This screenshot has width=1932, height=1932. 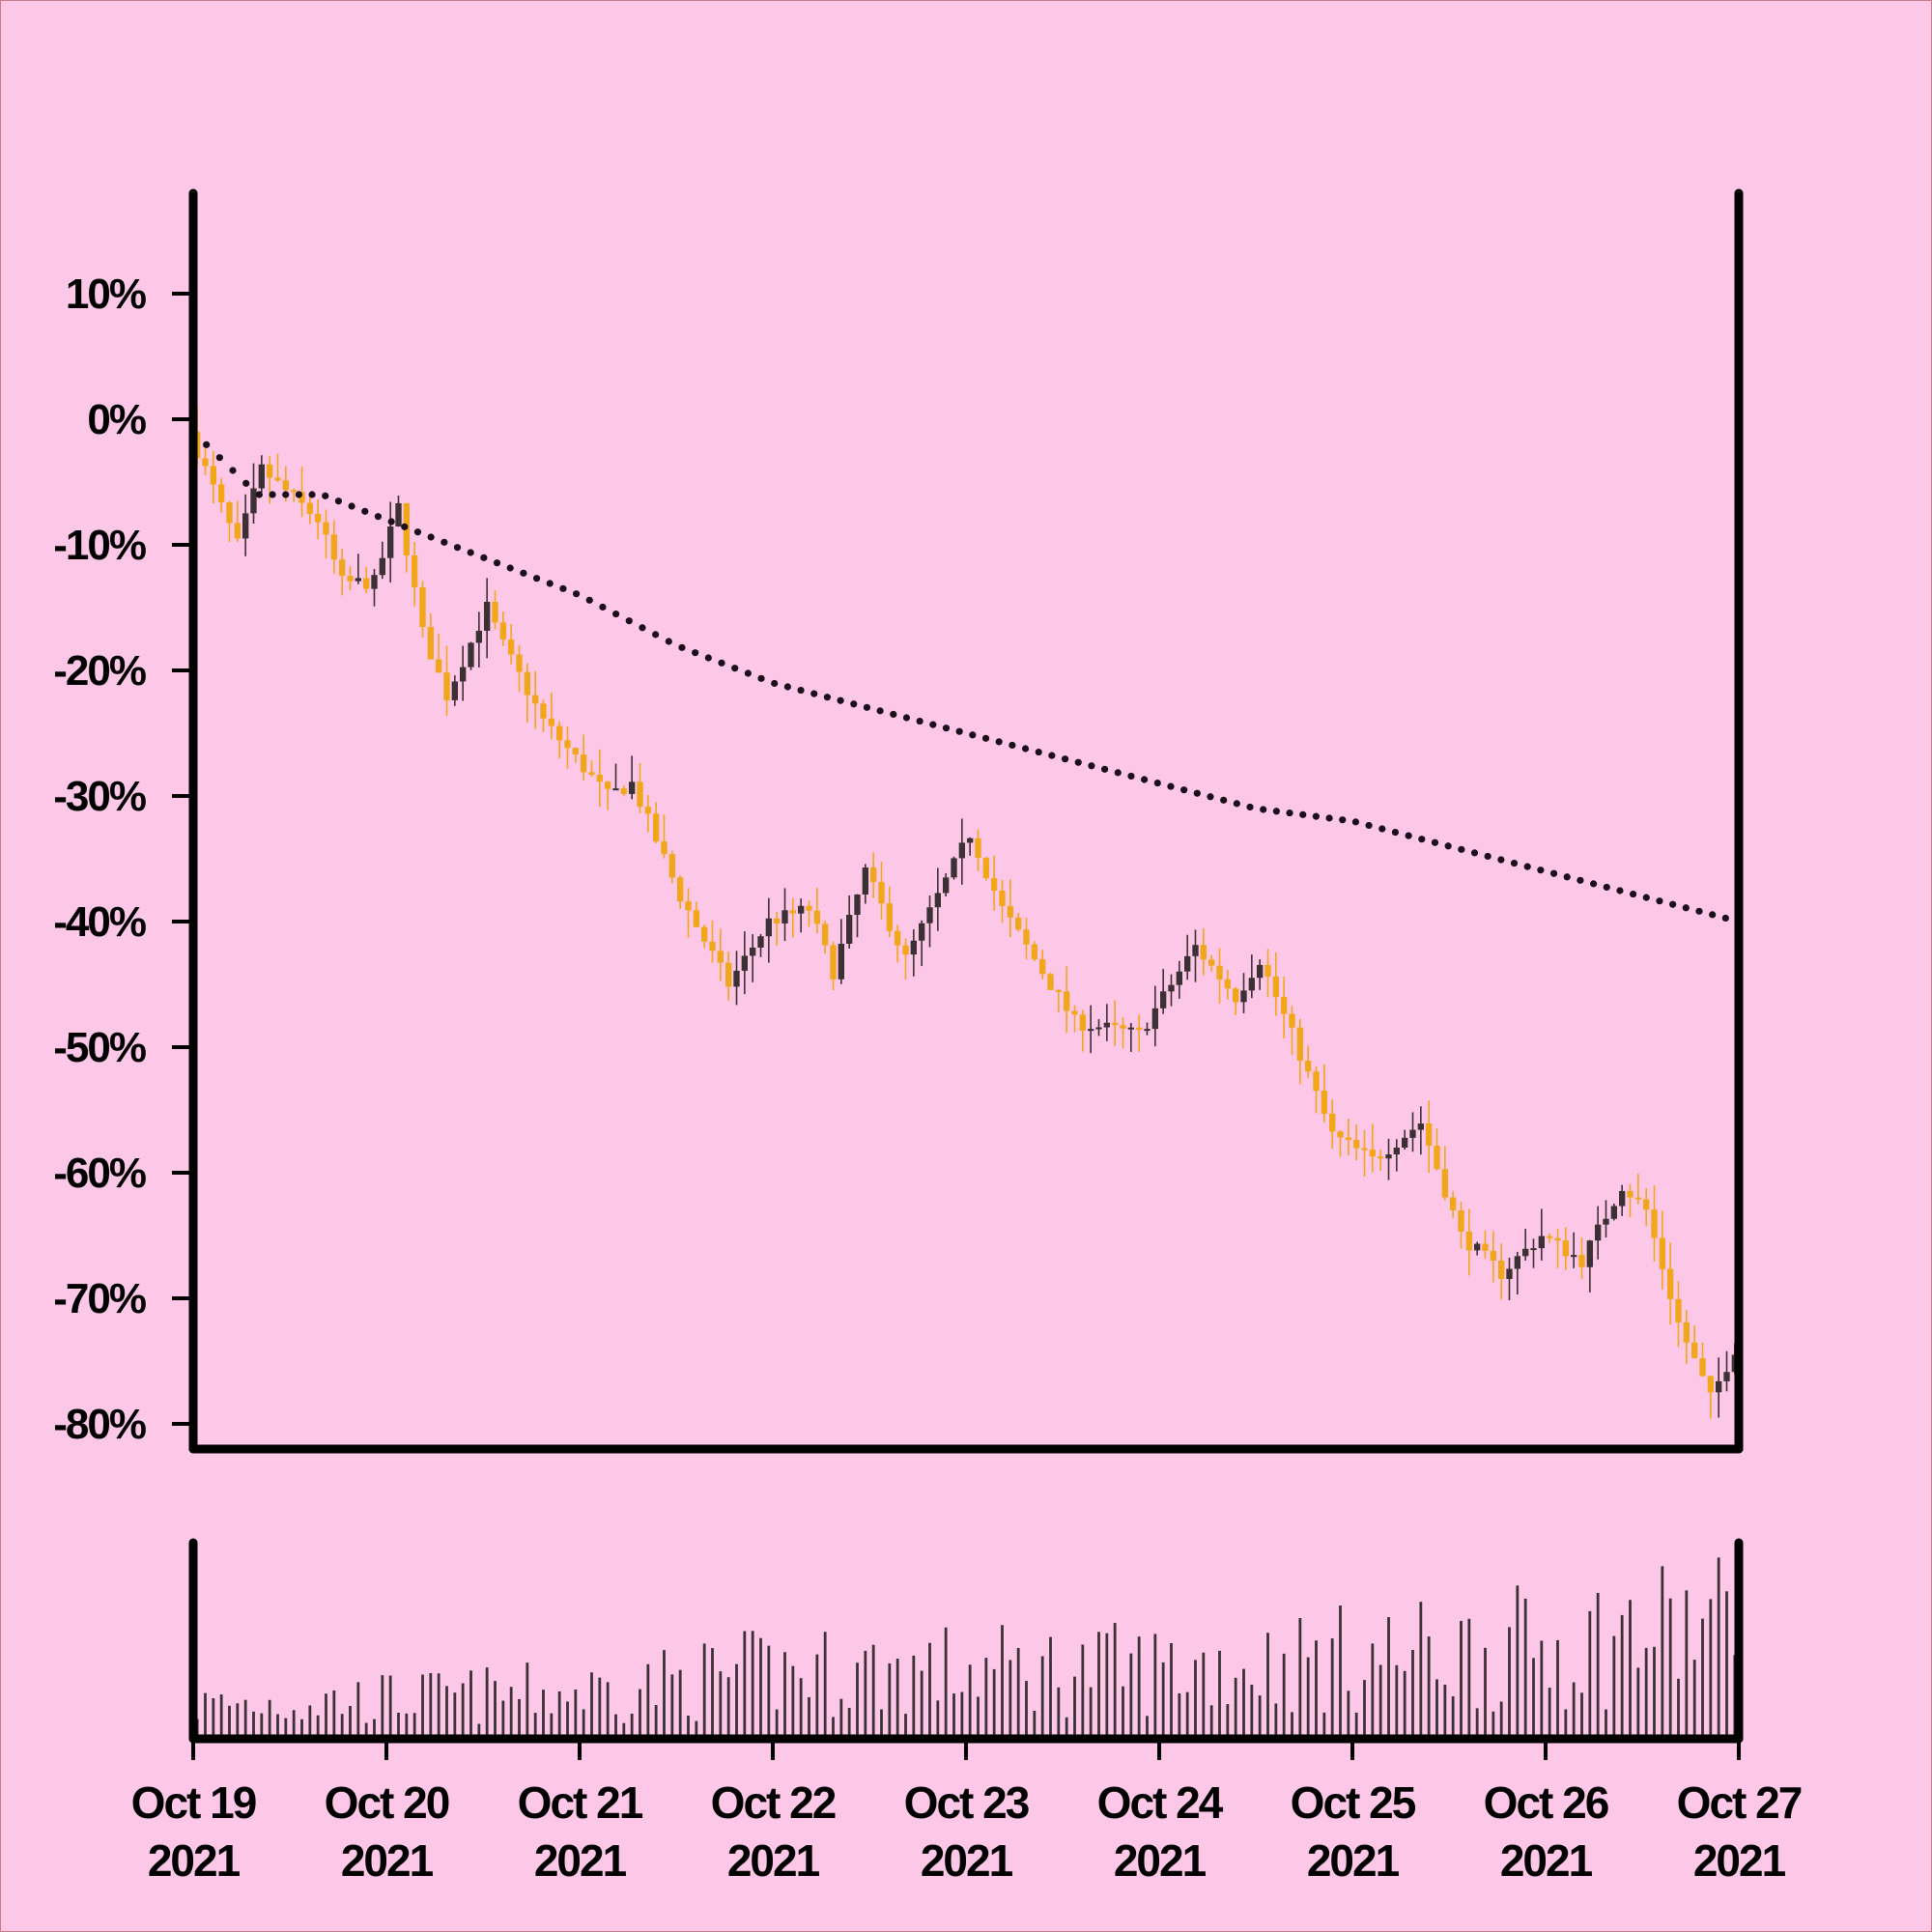 I want to click on x-tick-label: Oct 27, so click(x=1739, y=1802).